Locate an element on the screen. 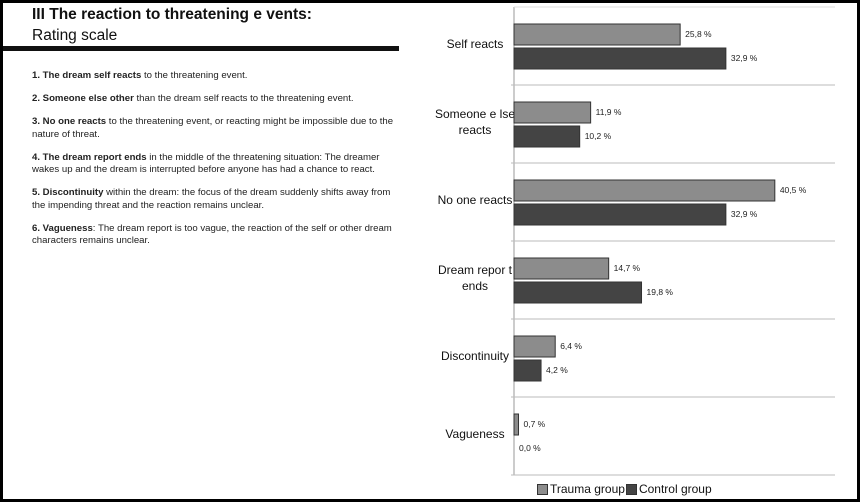  data-label: 14,7 % is located at coordinates (627, 268).